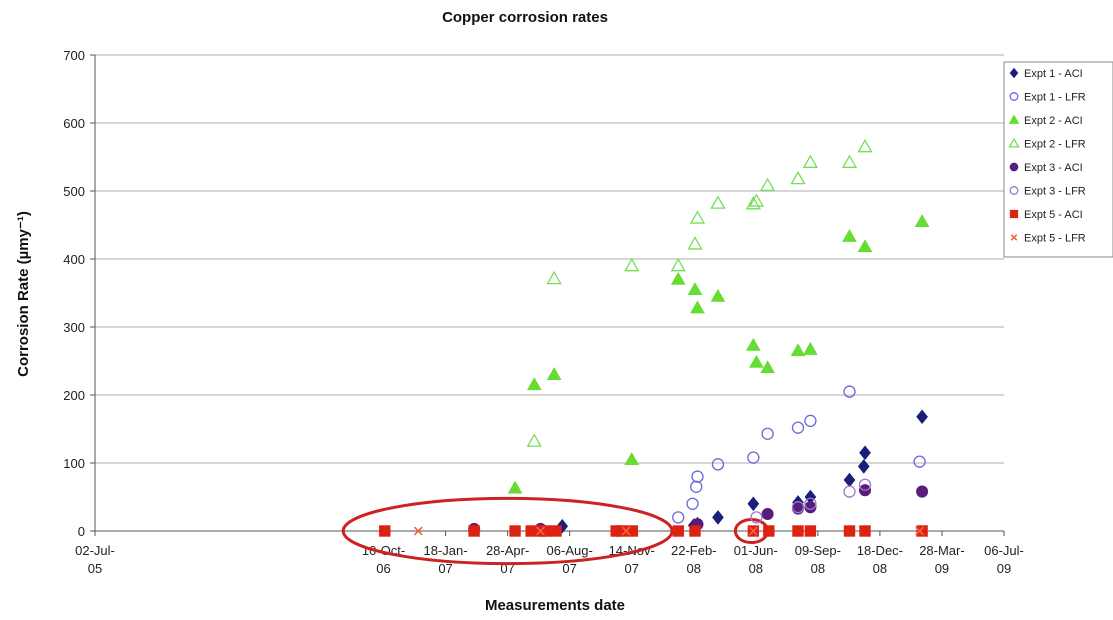 The width and height of the screenshot is (1113, 620). Describe the element at coordinates (1055, 145) in the screenshot. I see `legend-label: Expt 2 - LFR` at that location.